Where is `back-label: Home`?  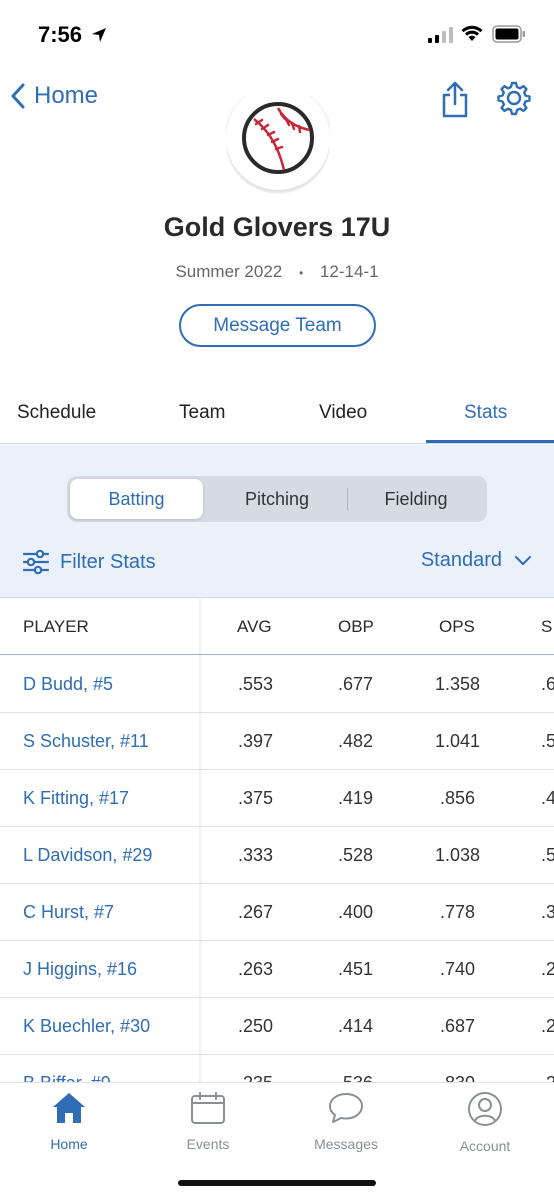
back-label: Home is located at coordinates (66, 95).